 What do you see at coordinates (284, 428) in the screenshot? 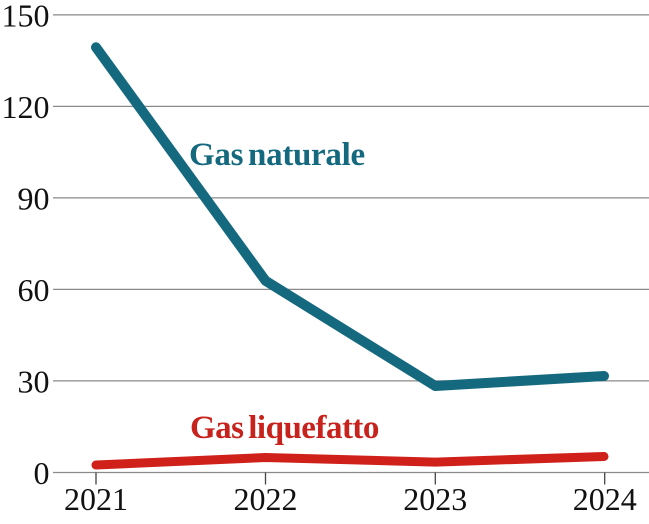
I see `svg-text: Gas liquefatto` at bounding box center [284, 428].